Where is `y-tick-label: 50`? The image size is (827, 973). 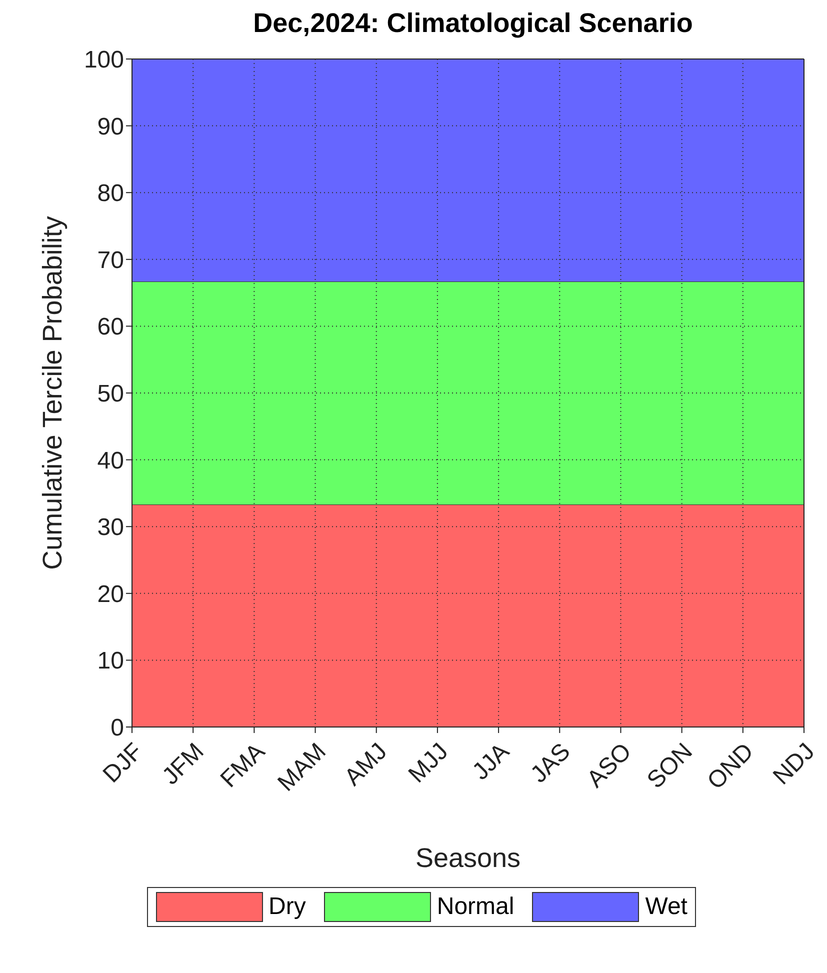 y-tick-label: 50 is located at coordinates (110, 394).